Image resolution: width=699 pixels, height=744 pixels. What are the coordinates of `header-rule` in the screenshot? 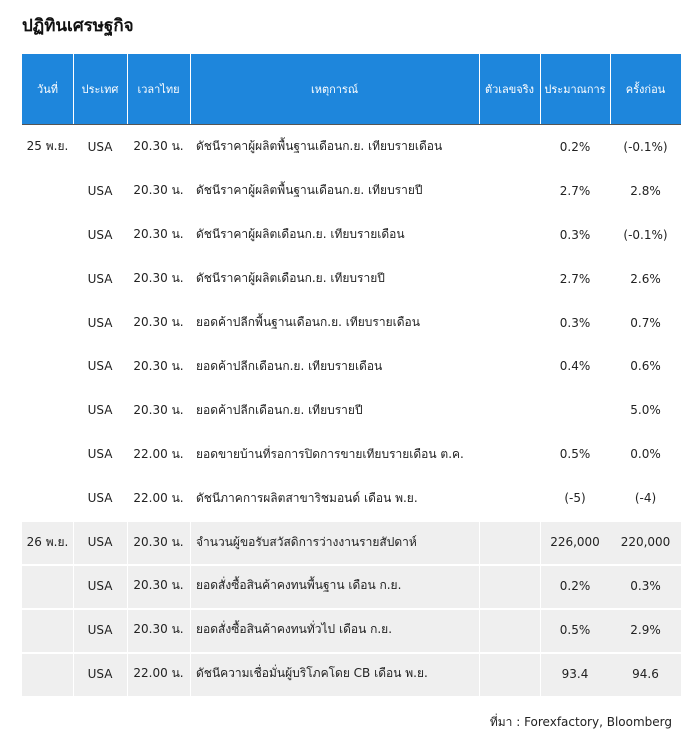 It's located at (351, 124).